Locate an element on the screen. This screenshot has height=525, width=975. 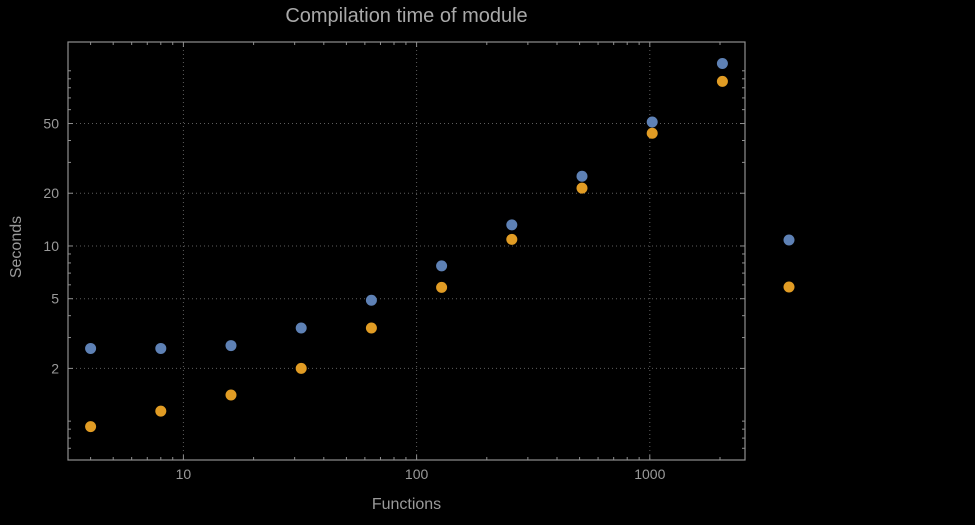
y-tick-label: 5 is located at coordinates (55, 299).